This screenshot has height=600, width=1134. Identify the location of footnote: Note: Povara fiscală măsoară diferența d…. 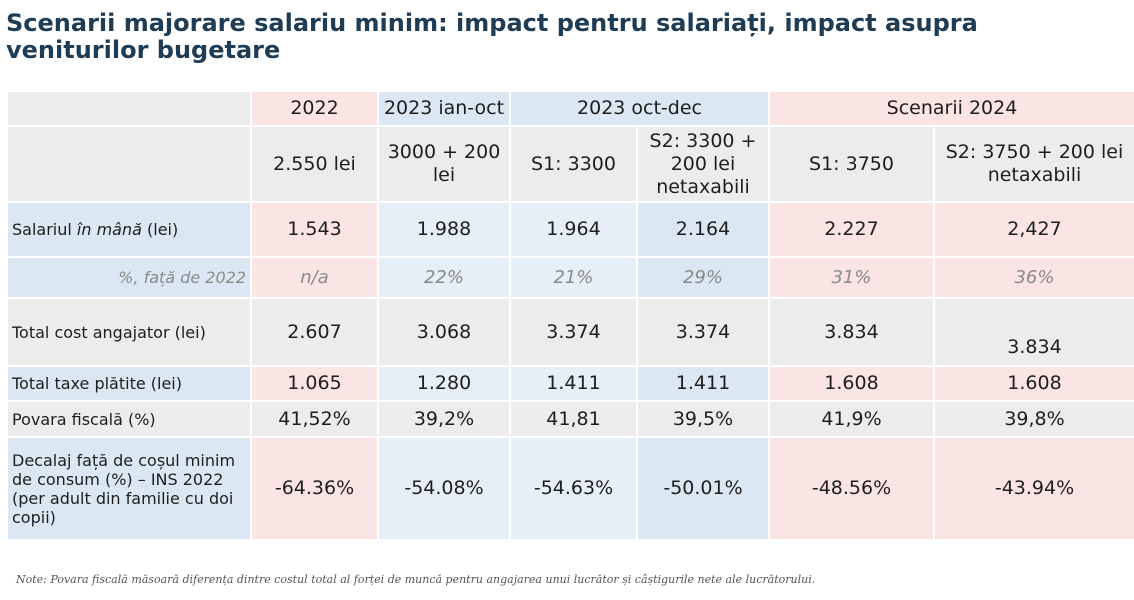
(416, 579).